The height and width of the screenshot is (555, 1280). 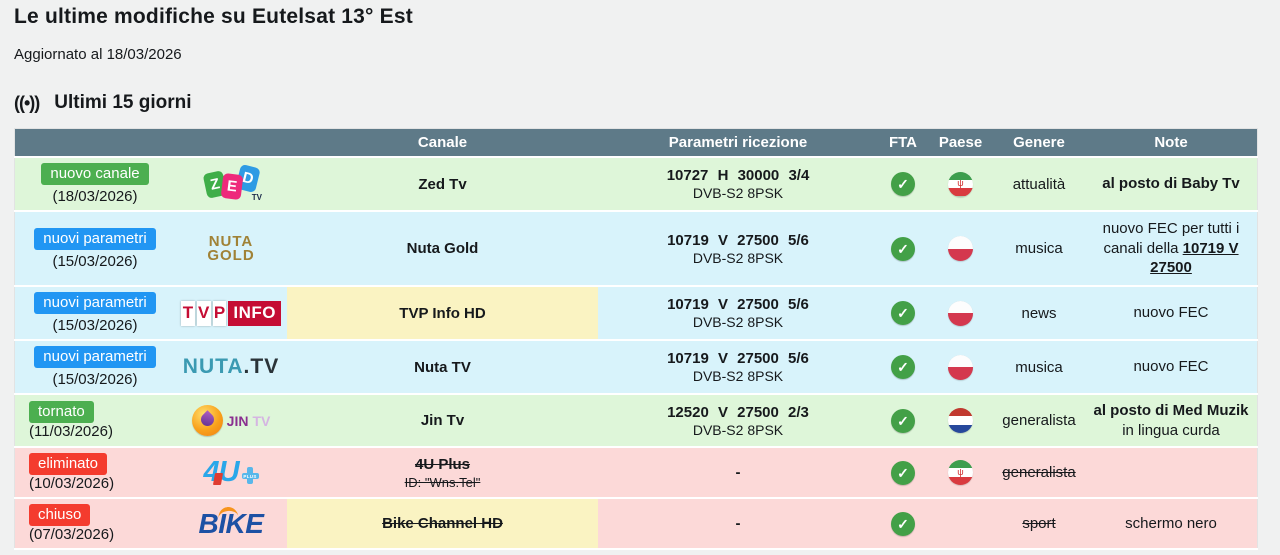 What do you see at coordinates (738, 143) in the screenshot?
I see `column-header-parametri-ricezione: Parametri ricezione` at bounding box center [738, 143].